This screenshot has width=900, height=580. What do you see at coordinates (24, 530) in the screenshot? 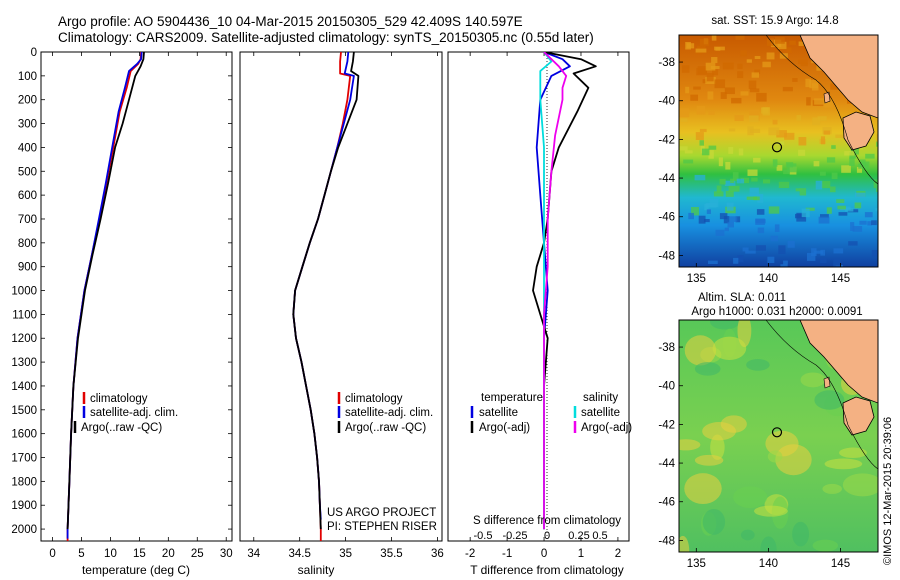
I see `depth-tick-label: 2000` at bounding box center [24, 530].